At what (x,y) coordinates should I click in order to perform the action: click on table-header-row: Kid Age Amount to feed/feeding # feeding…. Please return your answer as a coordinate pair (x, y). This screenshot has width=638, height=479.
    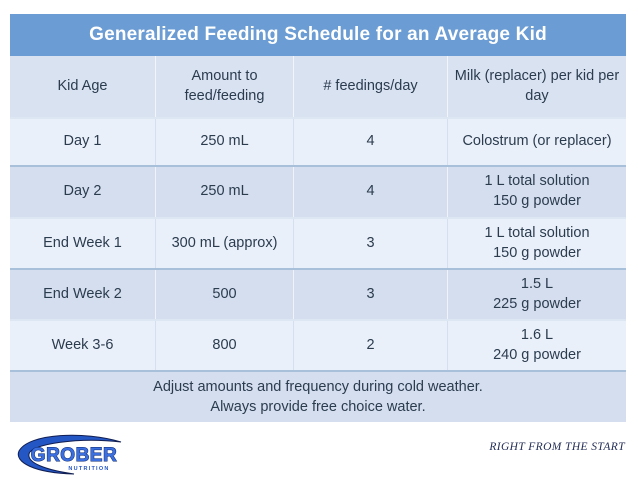
    Looking at the image, I should click on (318, 86).